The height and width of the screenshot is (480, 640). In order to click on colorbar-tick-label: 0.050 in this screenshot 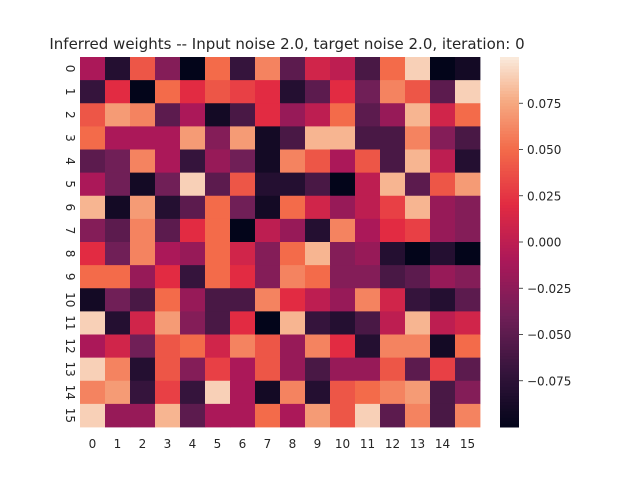, I will do `click(544, 150)`.